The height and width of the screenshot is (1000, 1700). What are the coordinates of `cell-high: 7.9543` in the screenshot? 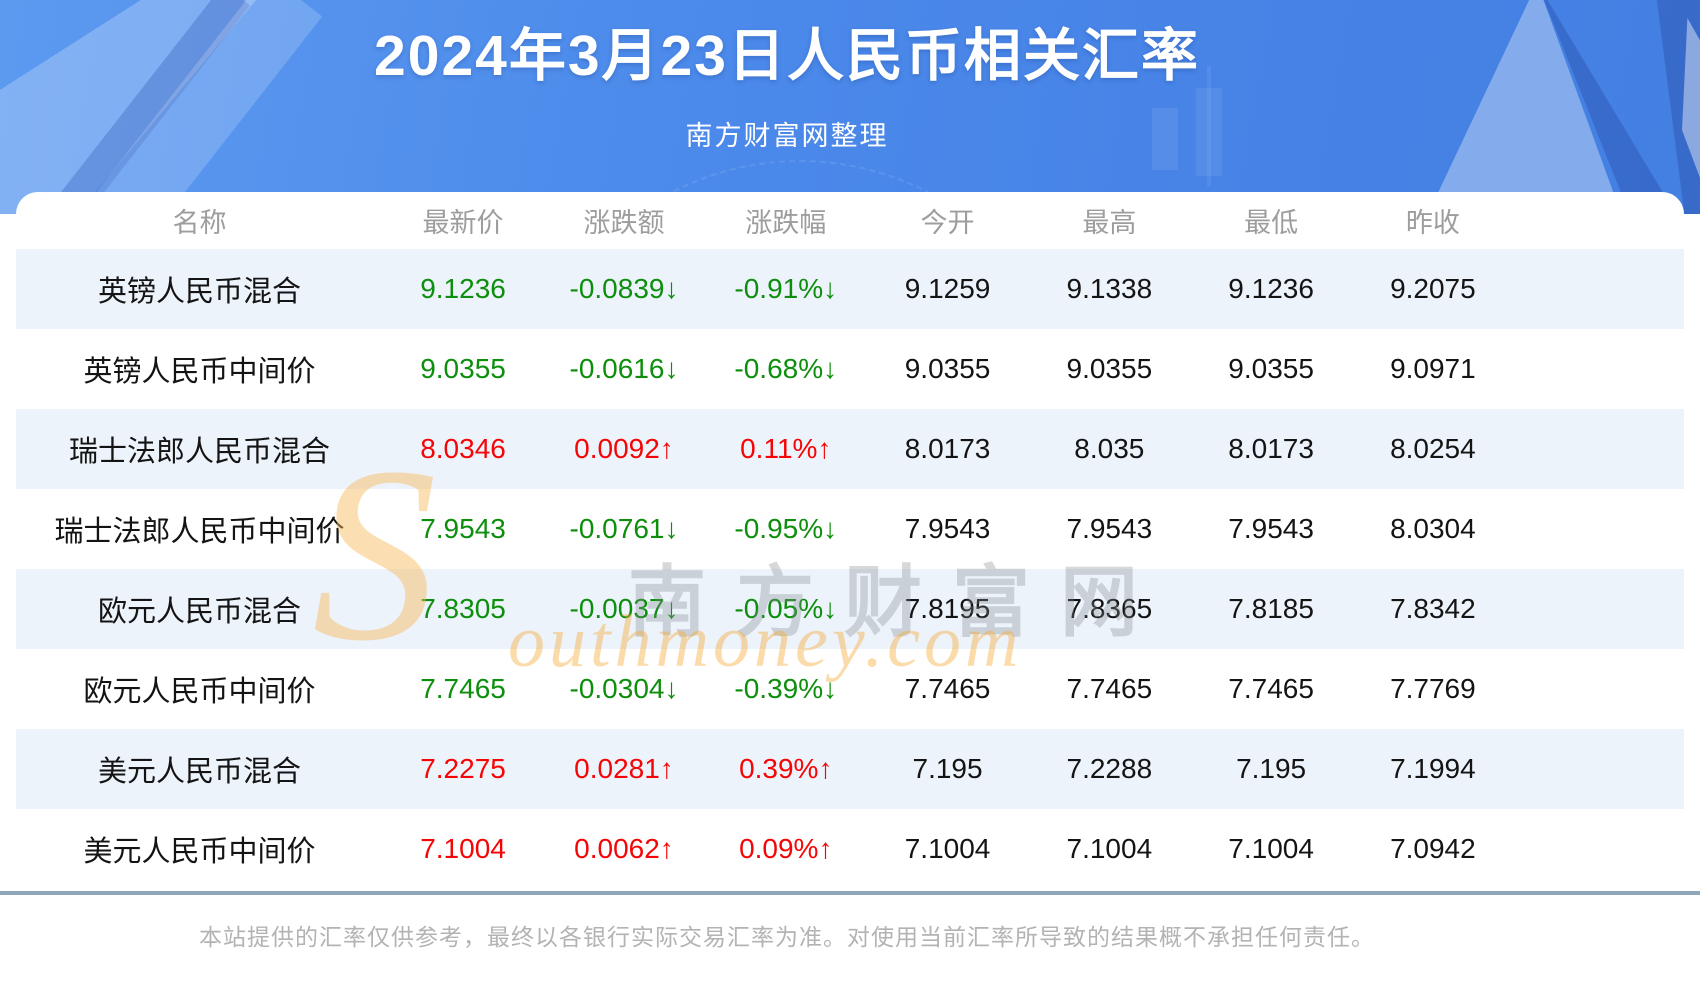 It's located at (1109, 528).